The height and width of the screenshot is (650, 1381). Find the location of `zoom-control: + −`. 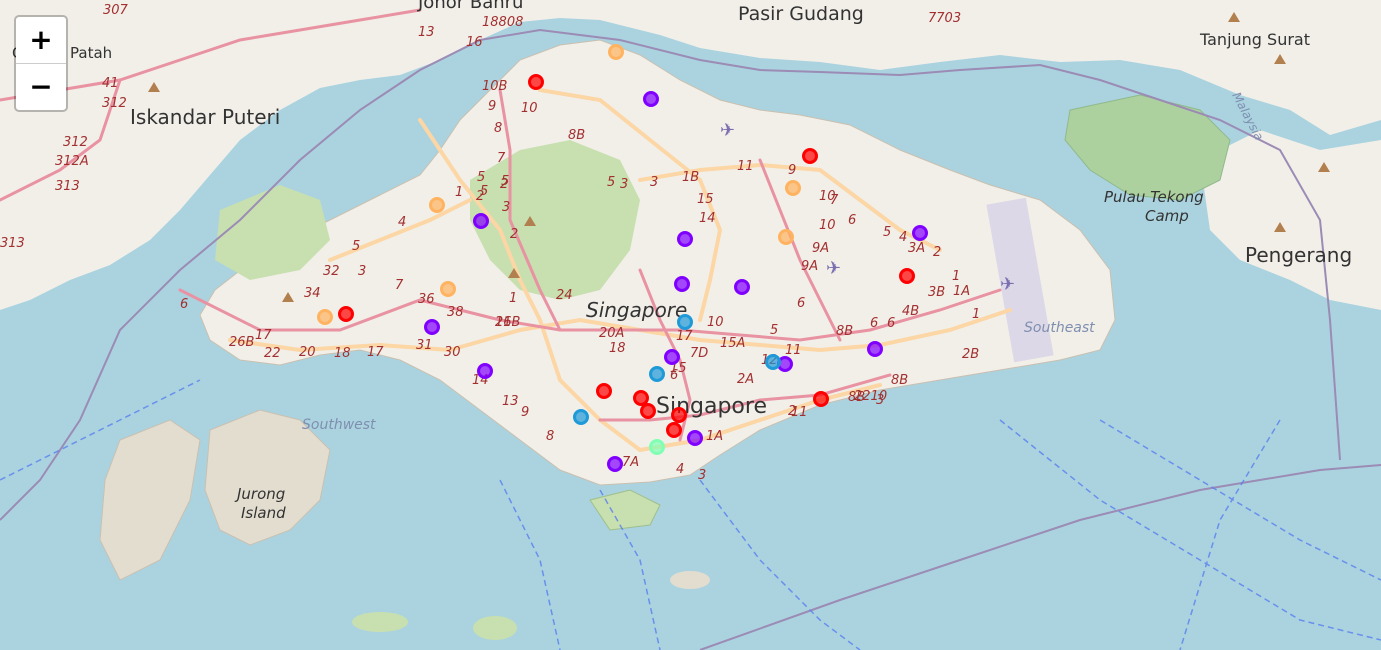

zoom-control: + − is located at coordinates (41, 63).